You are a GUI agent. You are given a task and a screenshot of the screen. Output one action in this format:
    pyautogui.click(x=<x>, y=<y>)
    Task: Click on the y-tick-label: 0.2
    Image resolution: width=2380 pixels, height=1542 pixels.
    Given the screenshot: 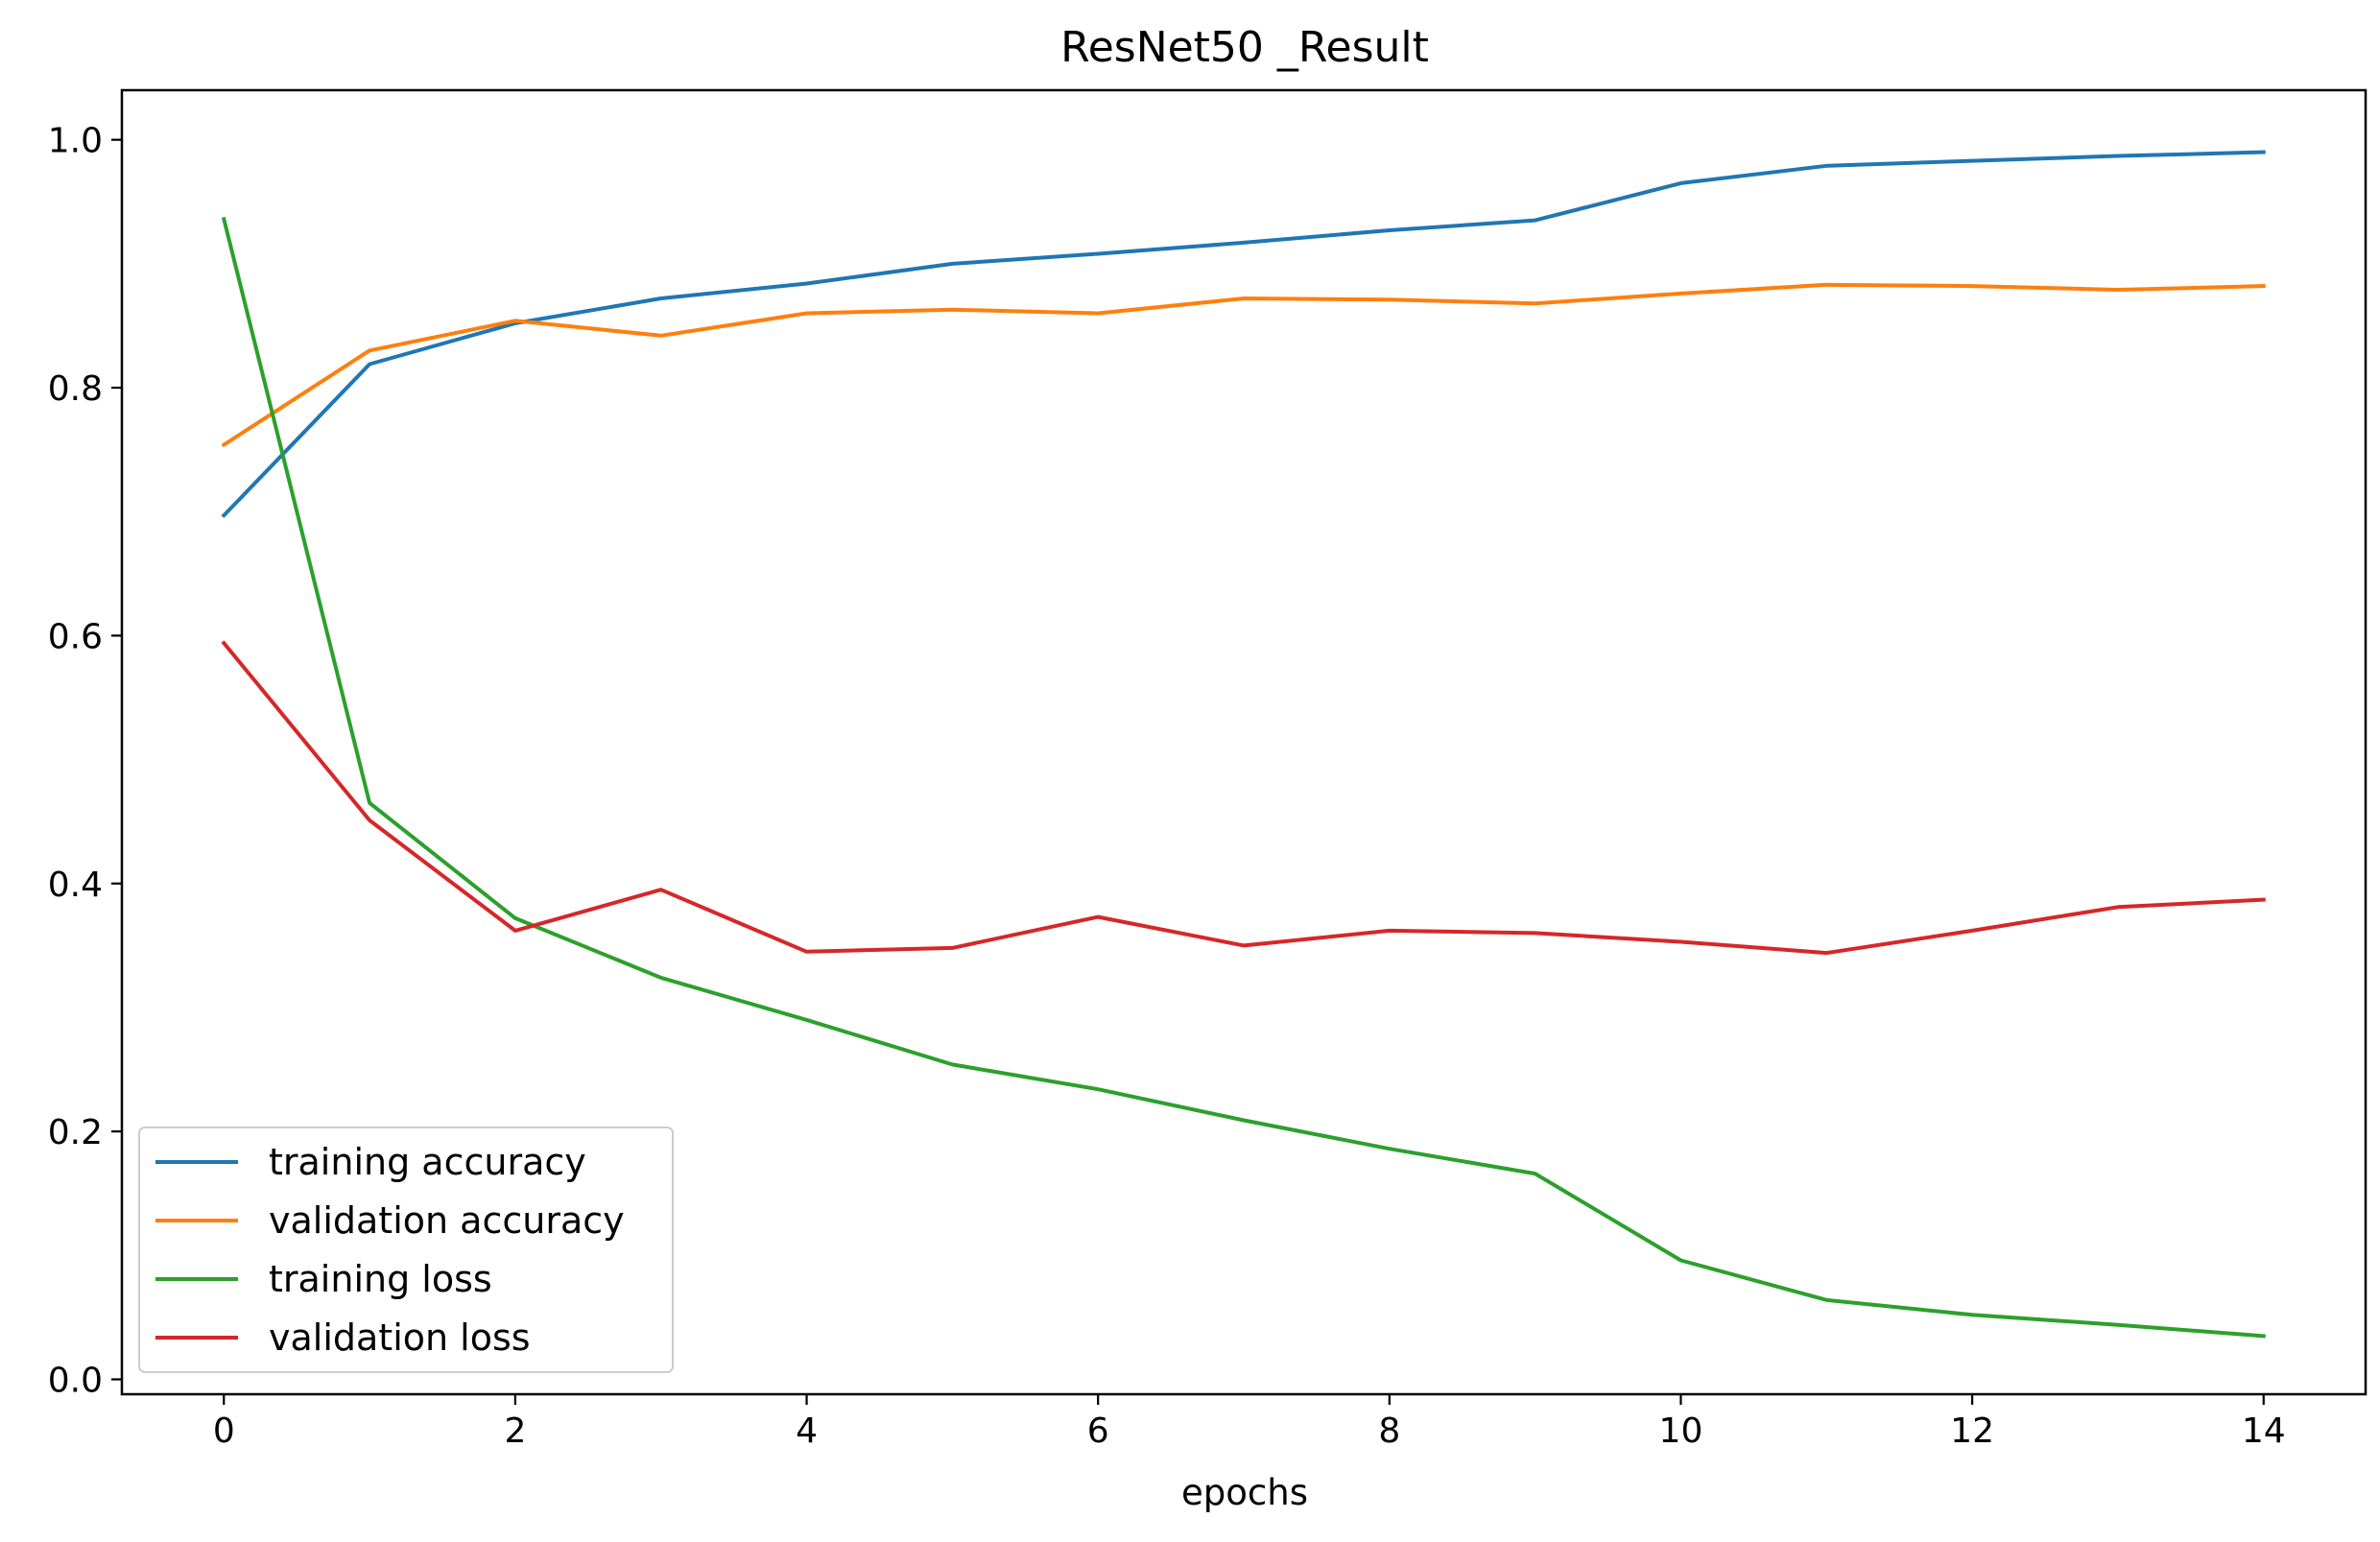 What is the action you would take?
    pyautogui.click(x=76, y=1132)
    